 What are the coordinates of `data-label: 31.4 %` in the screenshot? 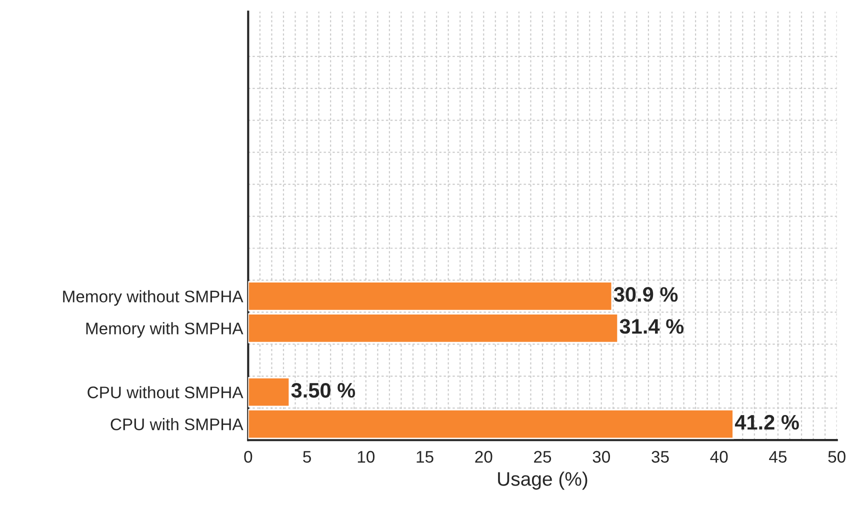 It's located at (652, 326).